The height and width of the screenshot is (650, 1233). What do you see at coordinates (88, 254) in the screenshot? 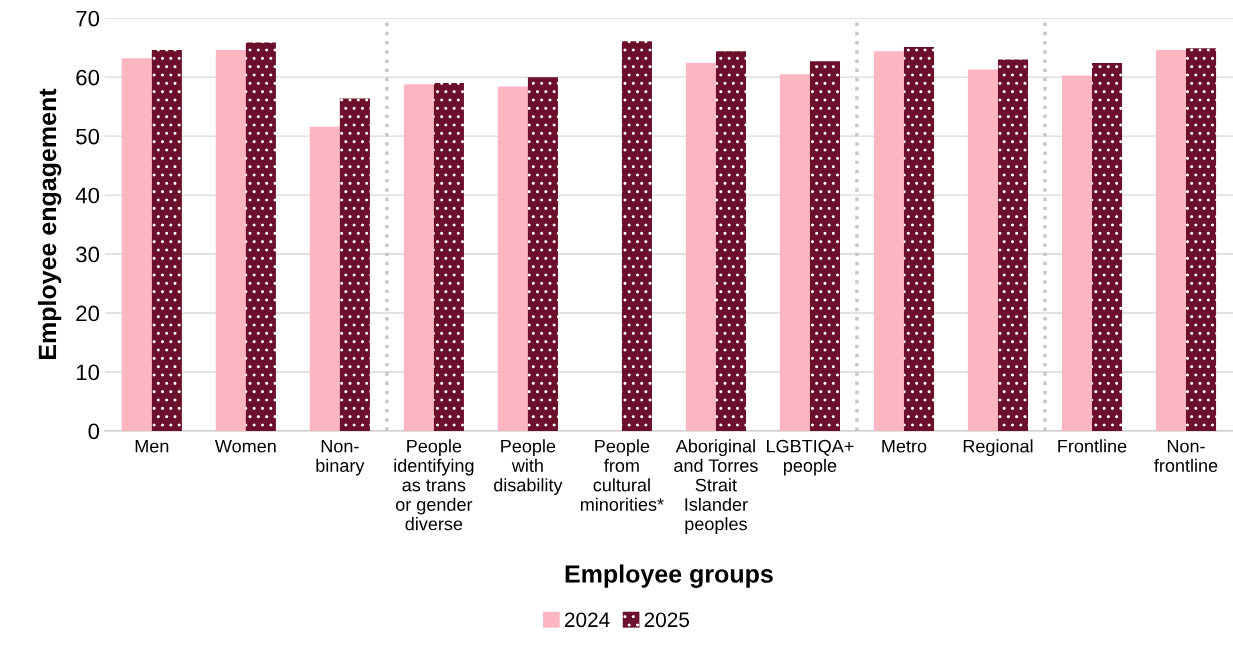
I see `y-tick-label: 30` at bounding box center [88, 254].